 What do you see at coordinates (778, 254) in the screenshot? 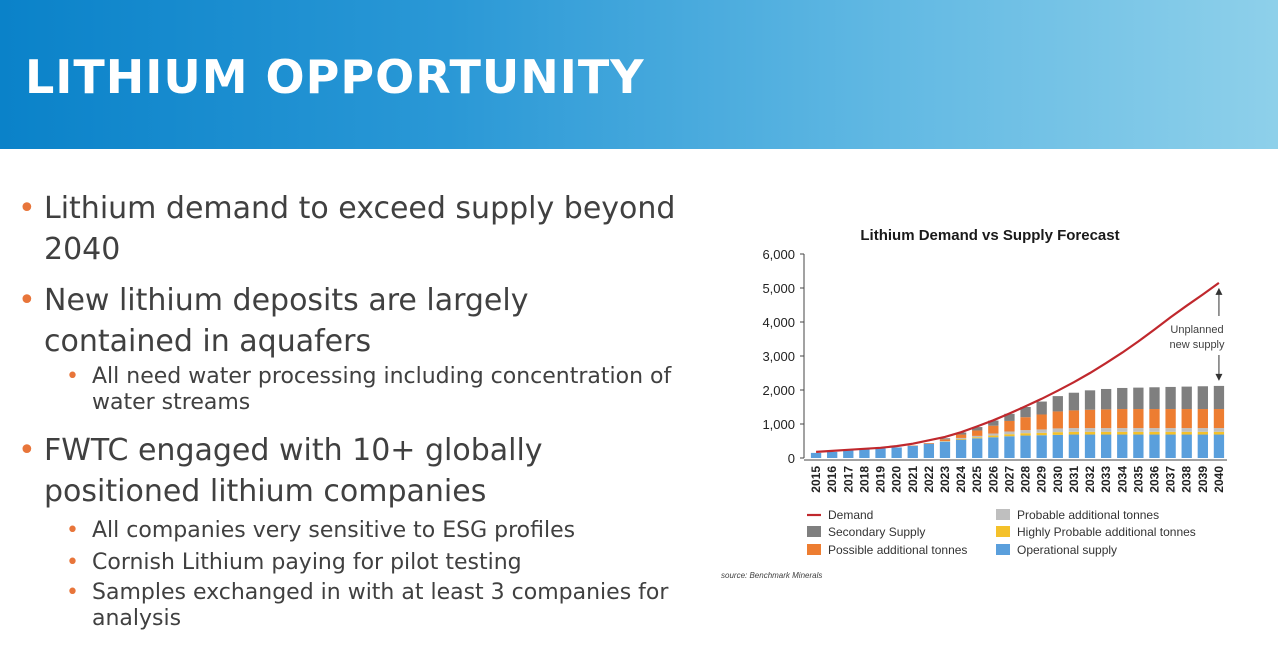
I see `y-tick-label: 6,000` at bounding box center [778, 254].